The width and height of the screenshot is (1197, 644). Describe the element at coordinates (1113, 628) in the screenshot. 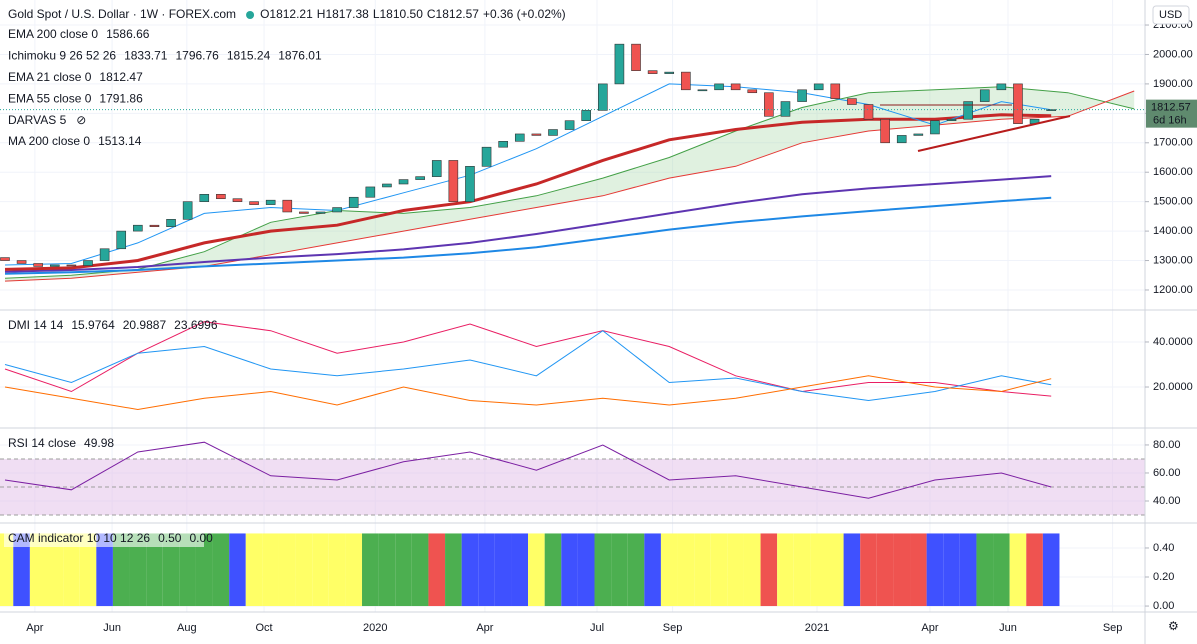

I see `x-tick-label: Sep` at that location.